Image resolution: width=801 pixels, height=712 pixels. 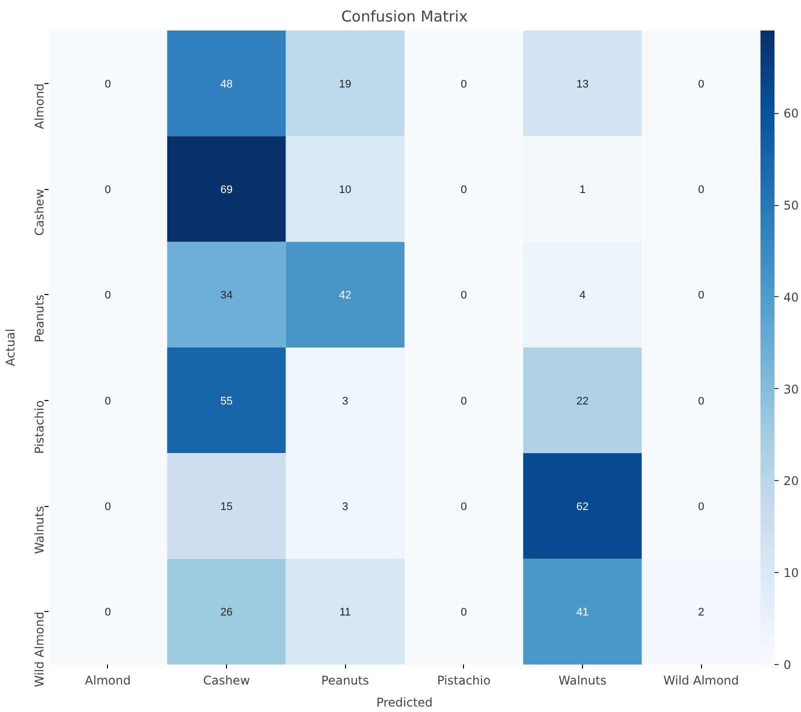 What do you see at coordinates (582, 681) in the screenshot?
I see `x-tick-label: Walnuts` at bounding box center [582, 681].